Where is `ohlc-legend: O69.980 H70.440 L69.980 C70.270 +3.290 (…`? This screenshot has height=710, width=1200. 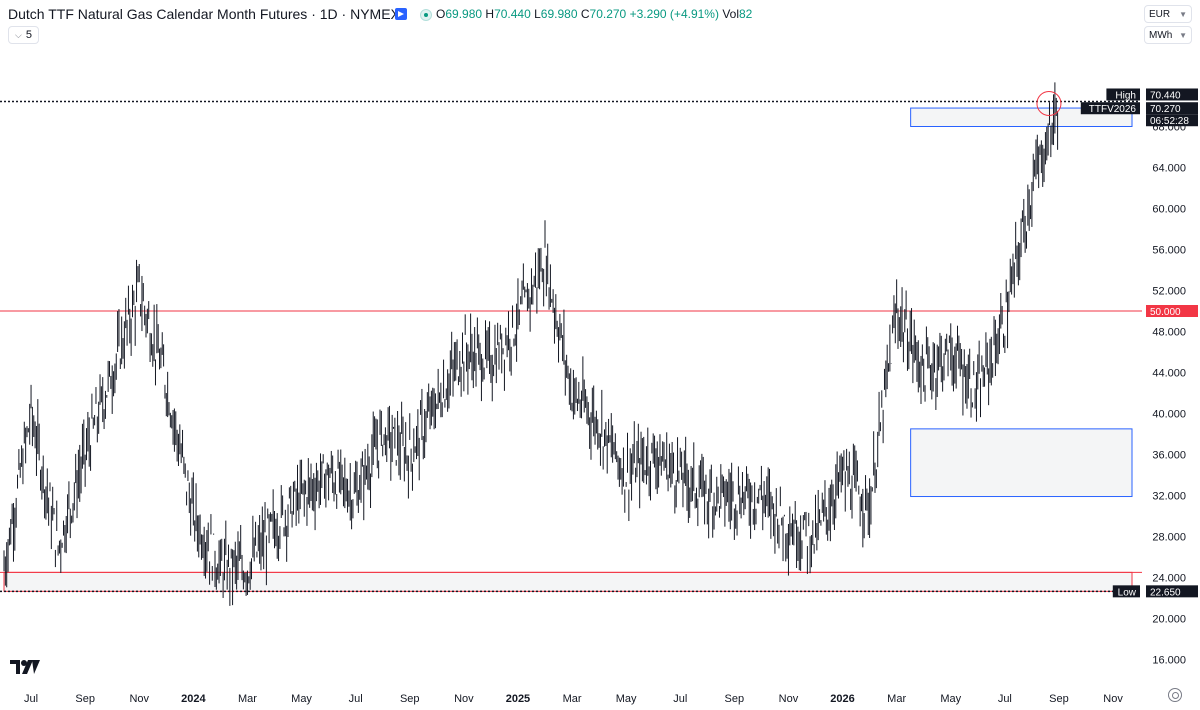 ohlc-legend: O69.980 H70.440 L69.980 C70.270 +3.290 (… is located at coordinates (594, 14).